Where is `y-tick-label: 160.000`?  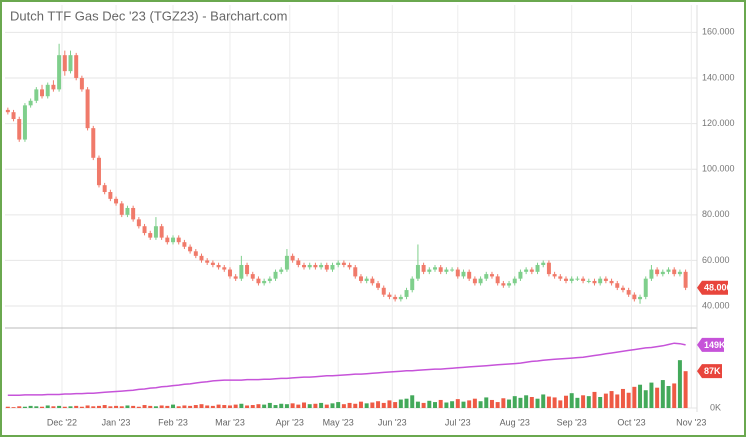 y-tick-label: 160.000 is located at coordinates (718, 32).